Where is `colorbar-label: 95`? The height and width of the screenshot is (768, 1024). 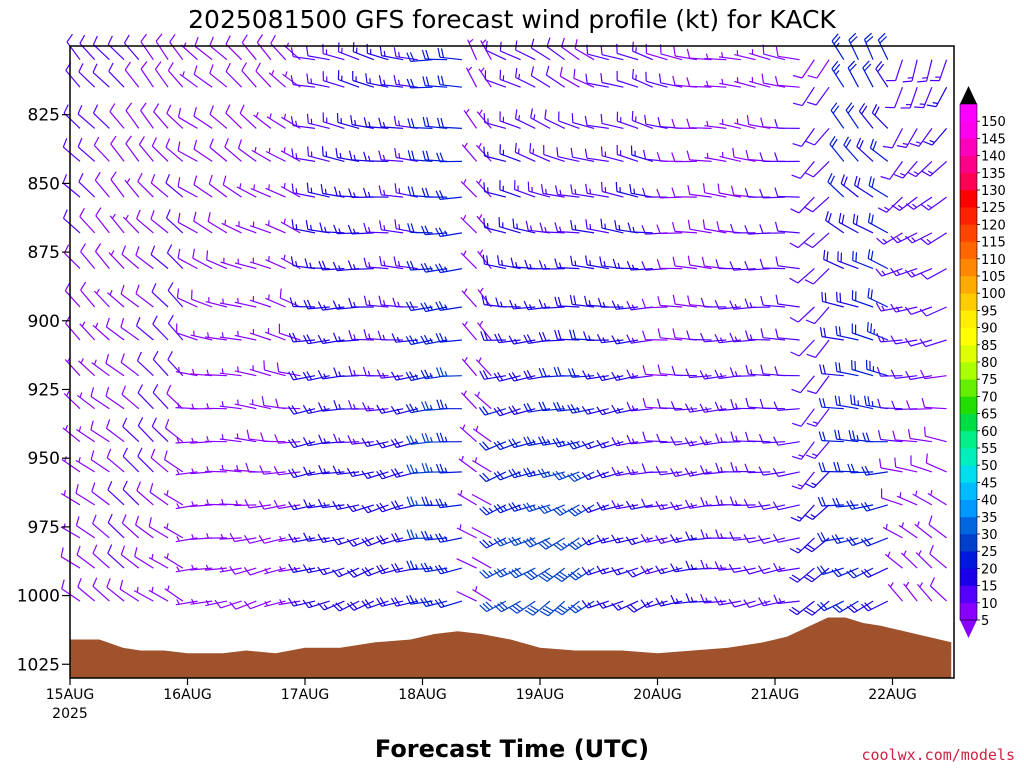
colorbar-label: 95 is located at coordinates (989, 311).